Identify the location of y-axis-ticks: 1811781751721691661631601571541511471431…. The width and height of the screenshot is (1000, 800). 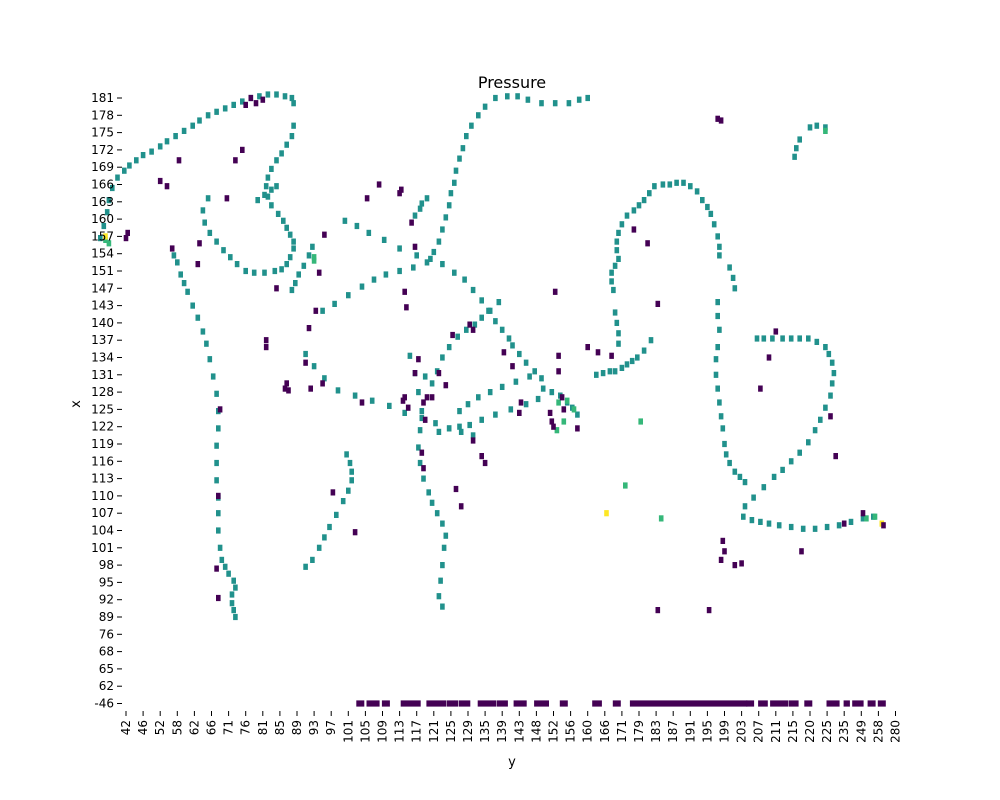
(106, 401).